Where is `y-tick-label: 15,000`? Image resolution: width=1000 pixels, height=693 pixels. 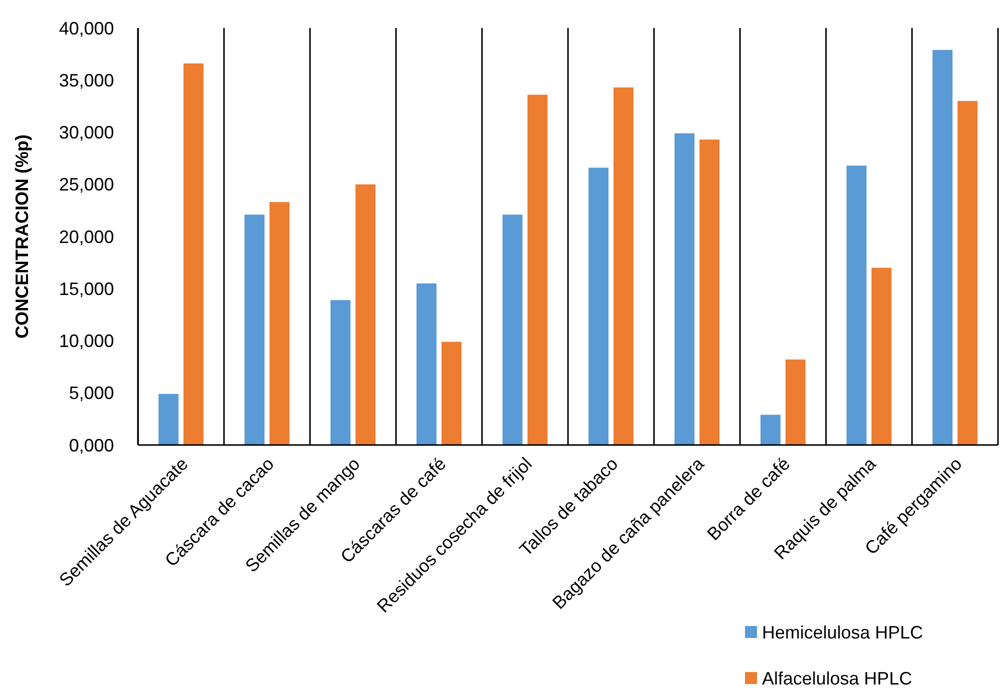
y-tick-label: 15,000 is located at coordinates (86, 288).